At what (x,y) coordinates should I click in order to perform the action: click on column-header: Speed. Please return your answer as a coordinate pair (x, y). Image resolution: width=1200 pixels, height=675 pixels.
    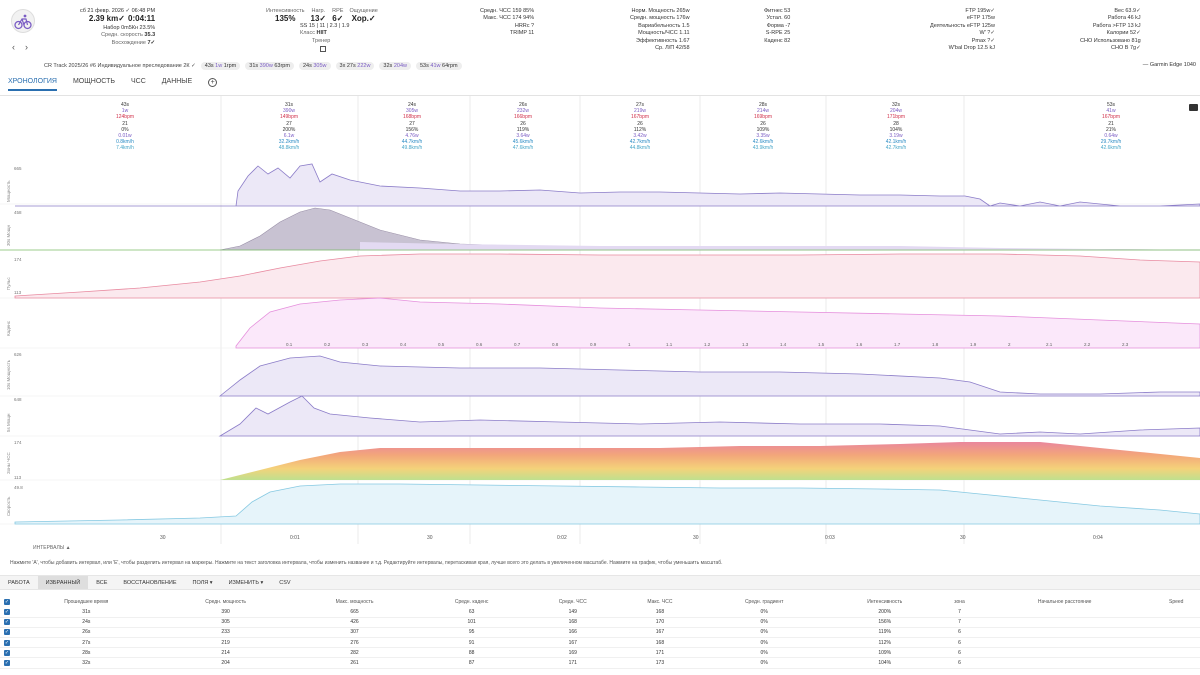
    Looking at the image, I should click on (1176, 602).